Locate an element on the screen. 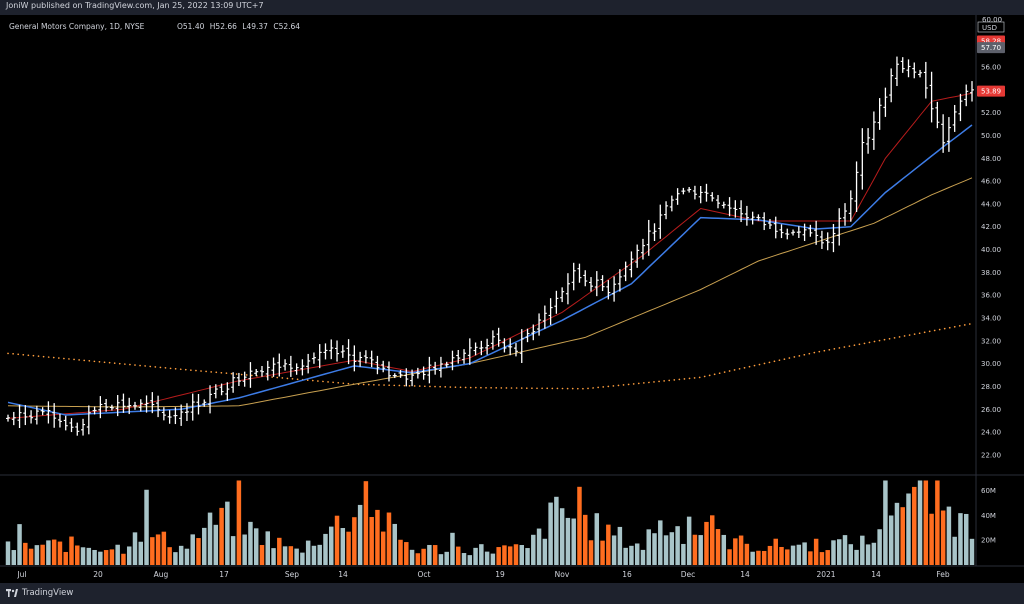  price-tick-label: 22.00 is located at coordinates (991, 455).